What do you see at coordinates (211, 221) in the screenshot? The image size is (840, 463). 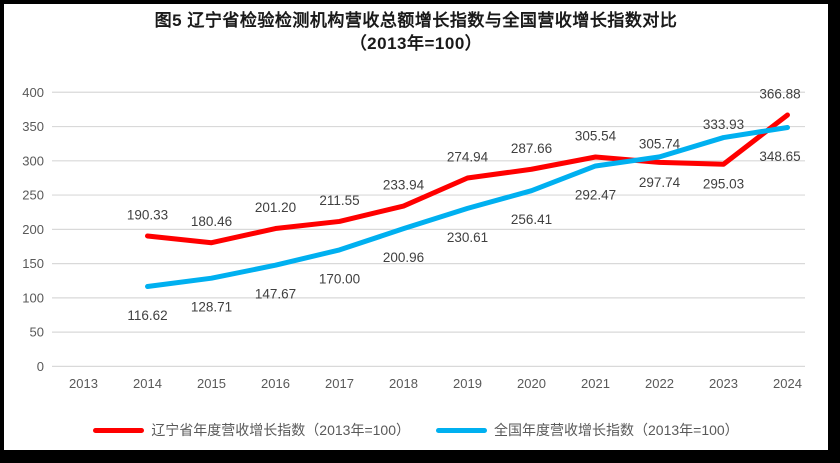 I see `data-label: 180.46` at bounding box center [211, 221].